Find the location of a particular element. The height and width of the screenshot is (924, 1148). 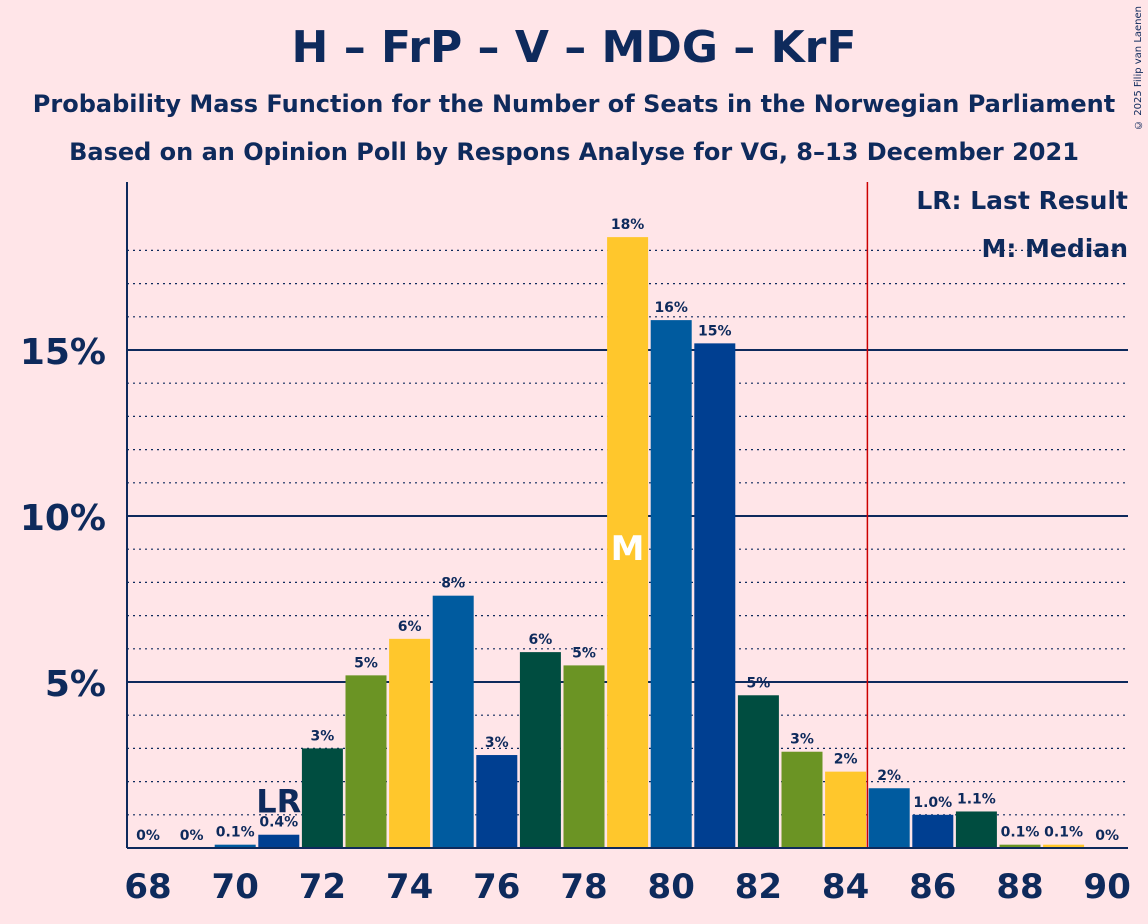

data-label-84: 2% is located at coordinates (846, 760).